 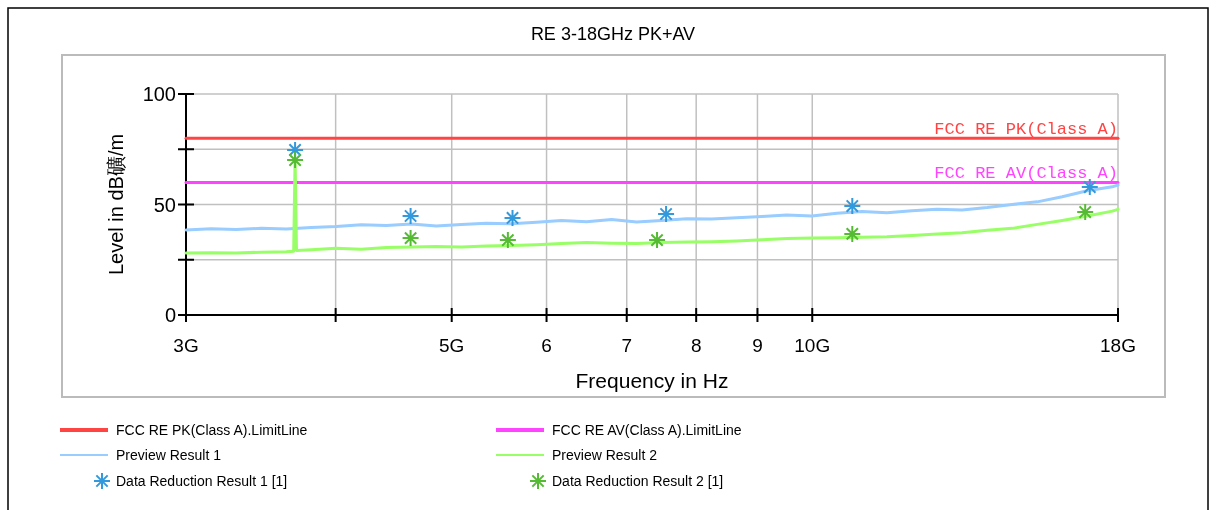 What do you see at coordinates (164, 204) in the screenshot?
I see `y-tick-label: 50` at bounding box center [164, 204].